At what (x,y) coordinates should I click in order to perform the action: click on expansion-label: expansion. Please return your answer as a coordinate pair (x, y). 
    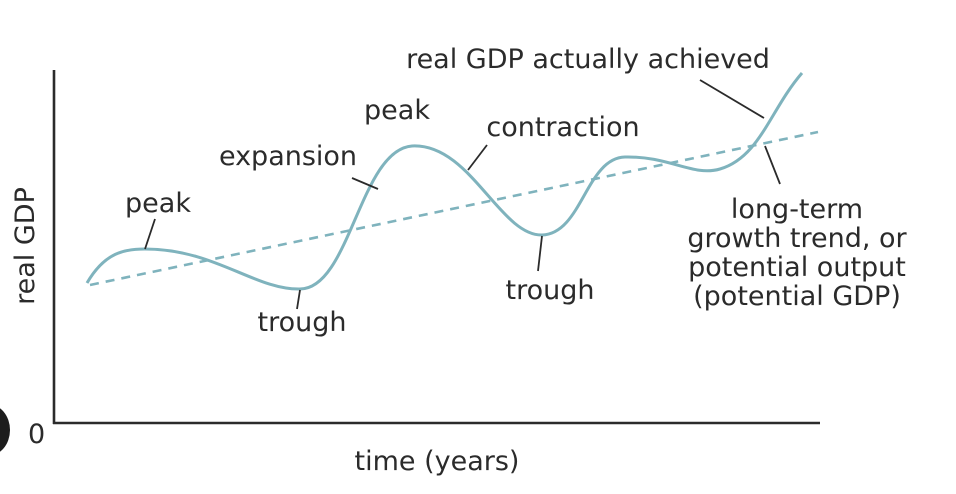
    Looking at the image, I should click on (288, 156).